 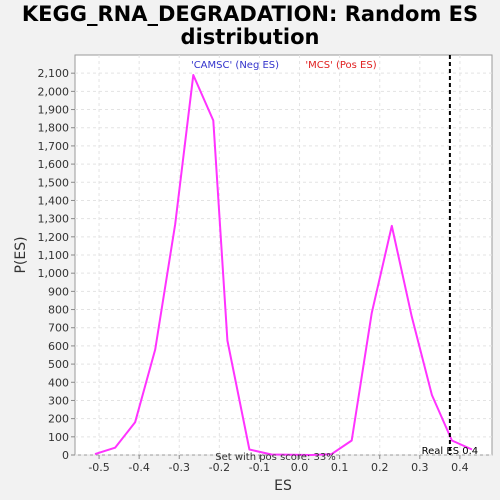 What do you see at coordinates (259, 467) in the screenshot?
I see `x-tick-label: -0.1` at bounding box center [259, 467].